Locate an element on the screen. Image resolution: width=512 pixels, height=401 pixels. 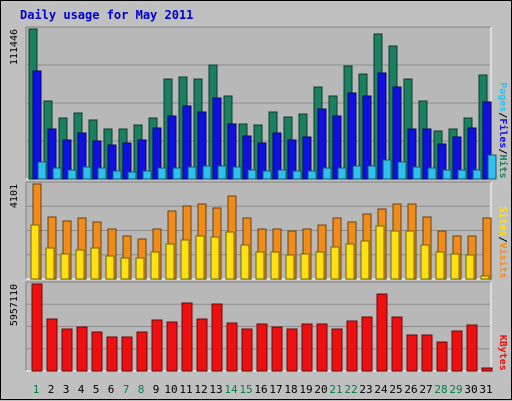
x-tick-label-day-8: 8 is located at coordinates (141, 389).